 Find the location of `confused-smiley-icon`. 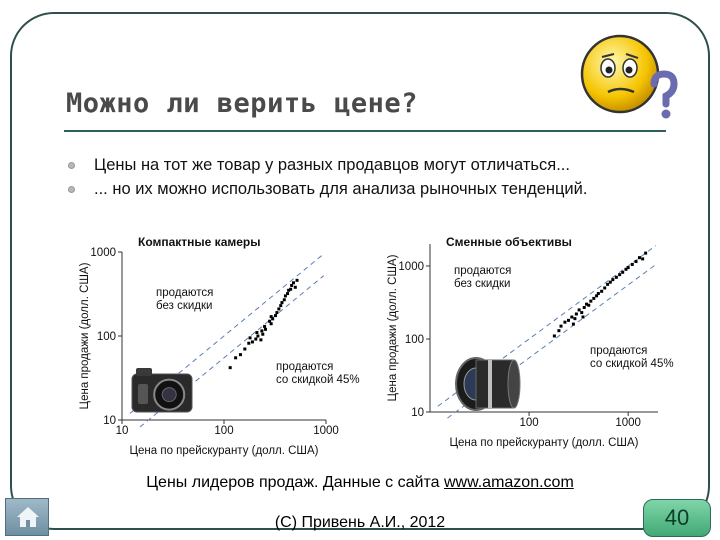

confused-smiley-icon is located at coordinates (629, 76).